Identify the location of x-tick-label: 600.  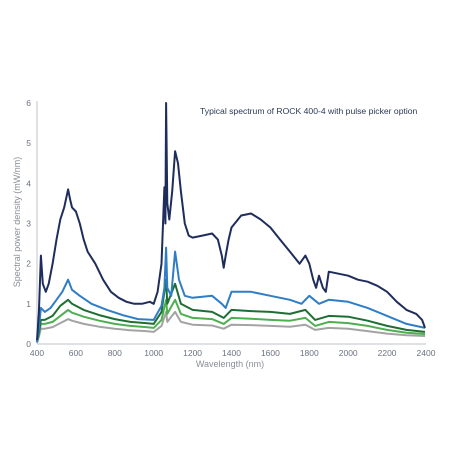
(76, 353).